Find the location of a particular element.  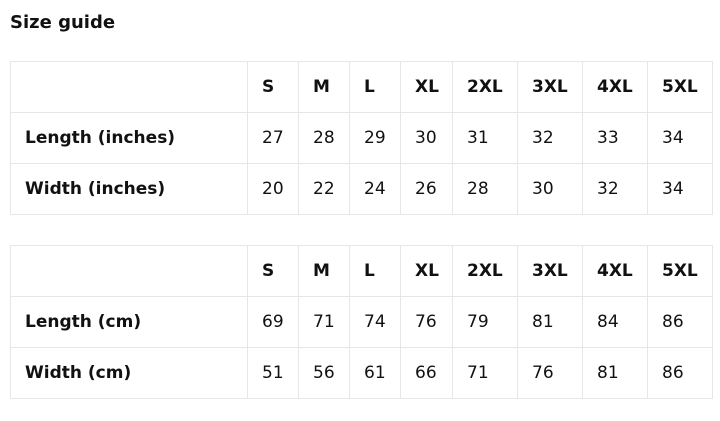

measurement-cell: 84 is located at coordinates (615, 322).